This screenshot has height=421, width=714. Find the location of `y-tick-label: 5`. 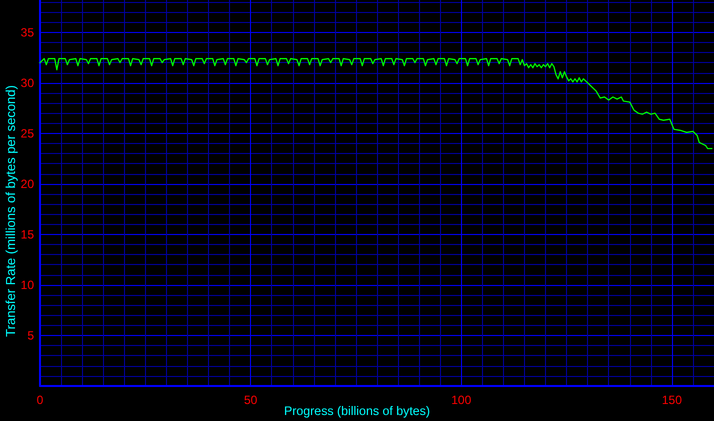

y-tick-label: 5 is located at coordinates (30, 335).